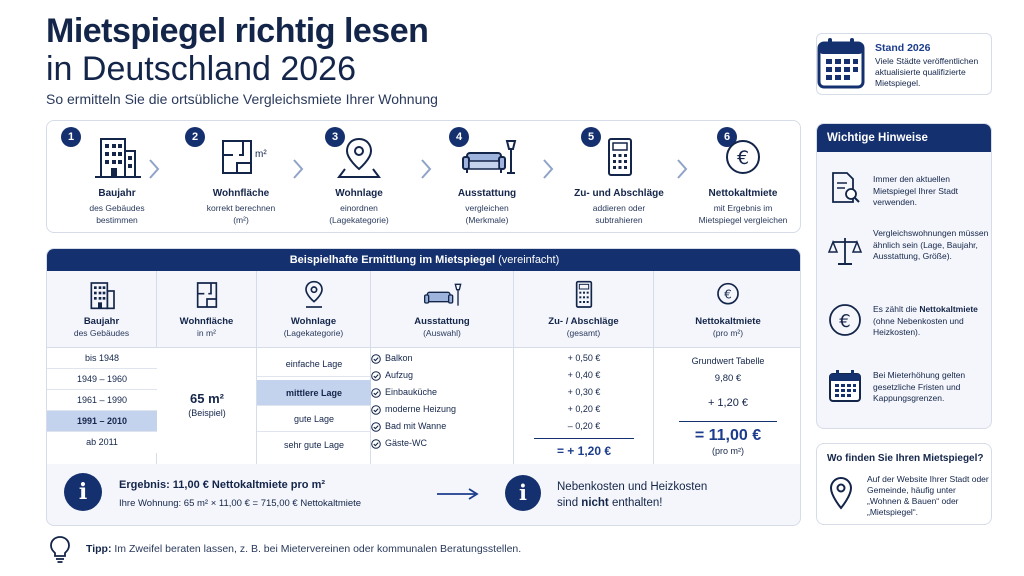 This screenshot has width=1024, height=576. Describe the element at coordinates (905, 458) in the screenshot. I see `wo-finden-title: Wo finden Sie Ihren Mietspiegel?` at that location.